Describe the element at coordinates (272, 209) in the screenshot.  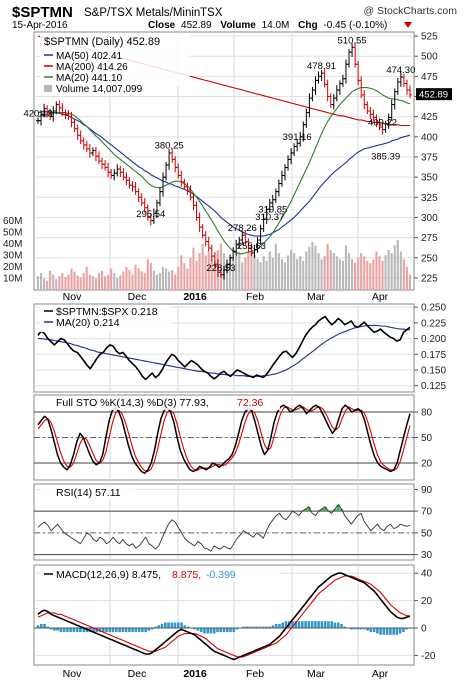
I see `price-annotation: 319.85` at that location.